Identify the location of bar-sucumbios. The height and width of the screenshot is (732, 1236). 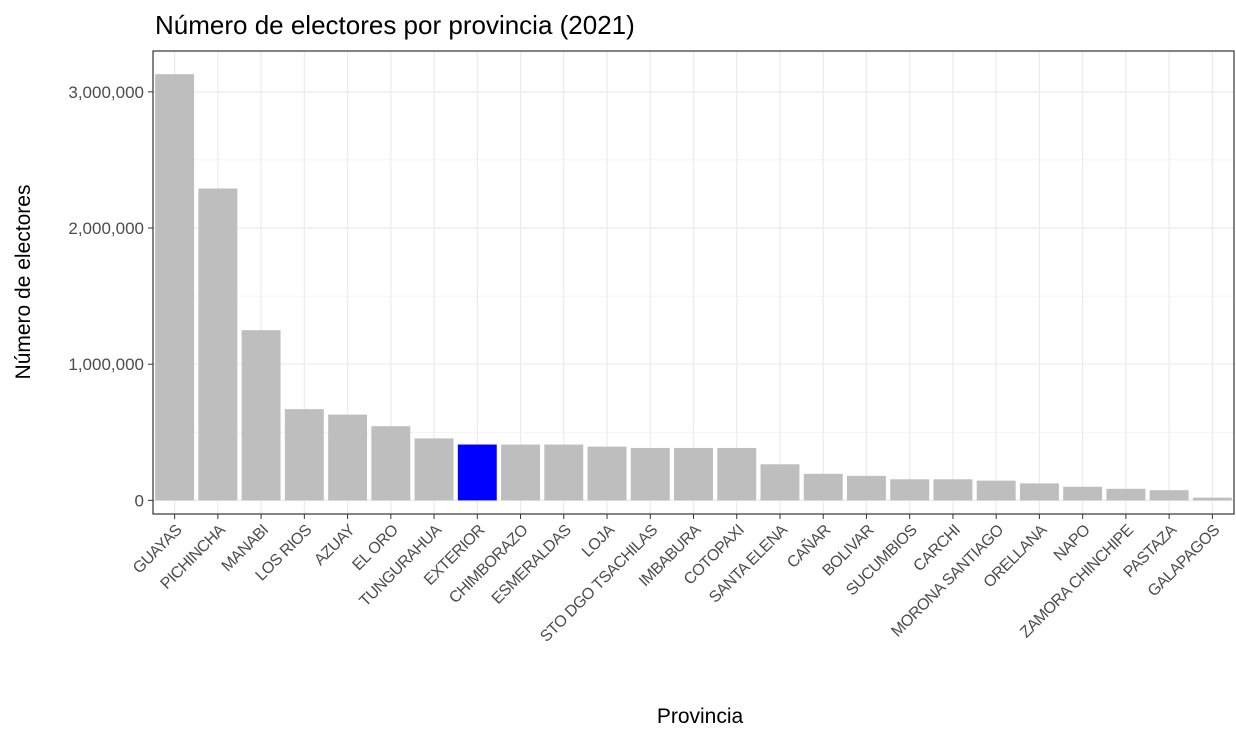
(910, 490).